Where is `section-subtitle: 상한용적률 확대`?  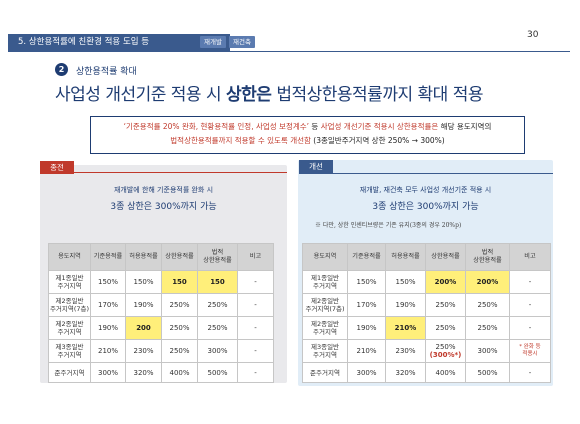
section-subtitle: 상한용적률 확대 is located at coordinates (106, 72).